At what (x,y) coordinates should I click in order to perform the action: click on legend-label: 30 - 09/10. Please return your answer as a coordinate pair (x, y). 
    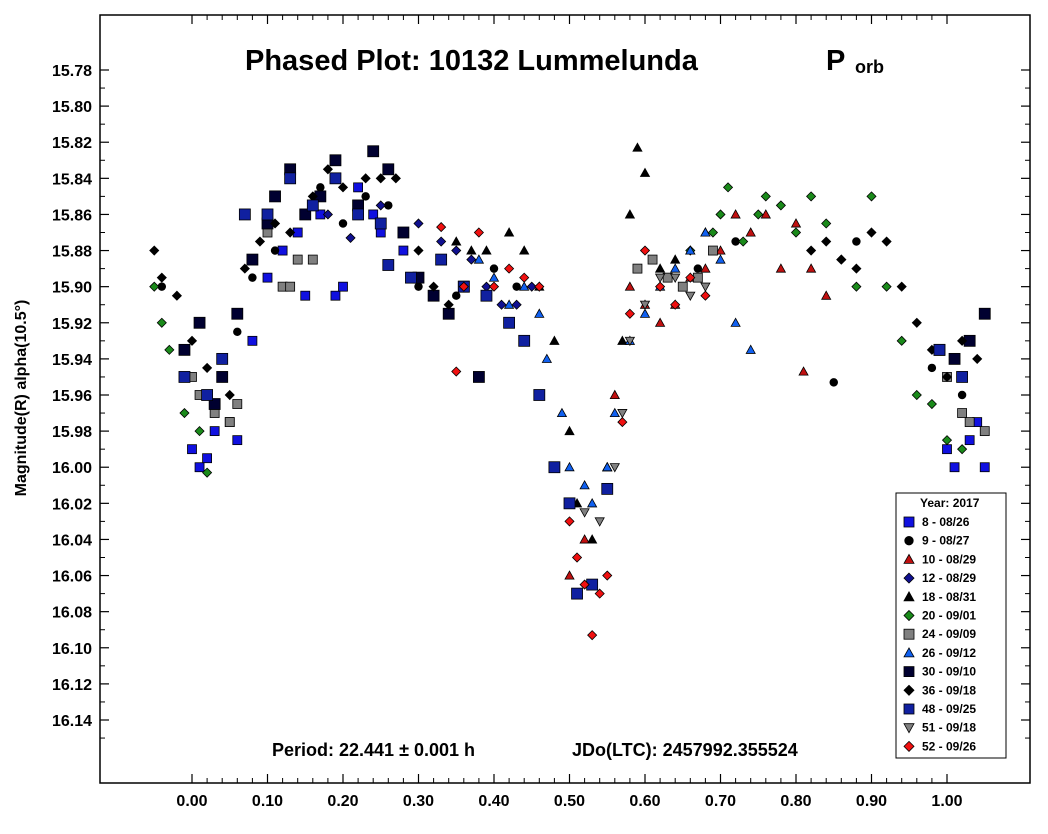
    Looking at the image, I should click on (949, 672).